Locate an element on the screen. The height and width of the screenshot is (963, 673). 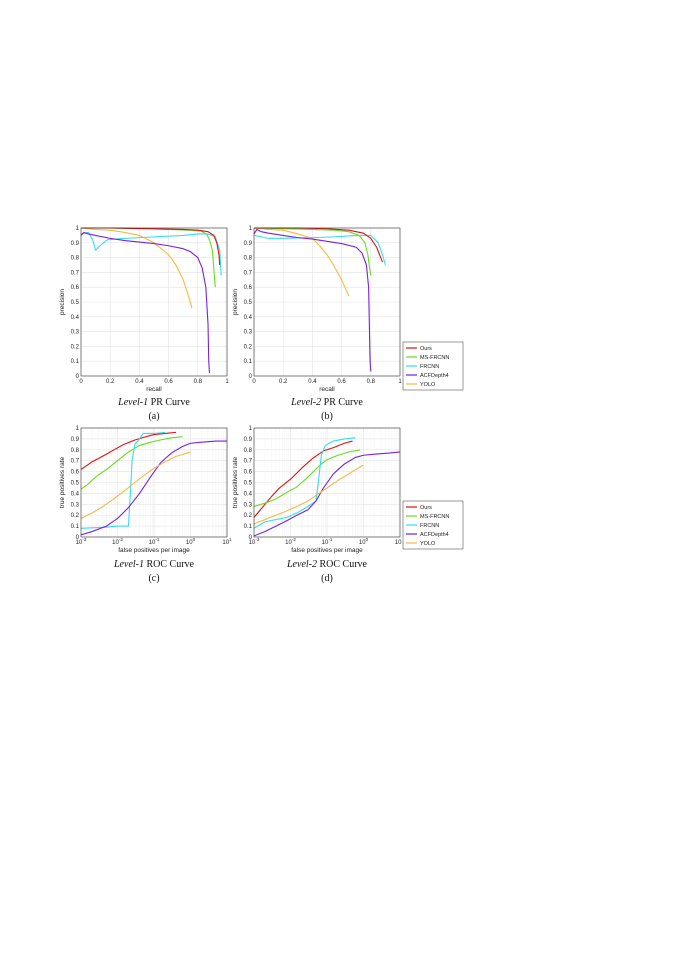
x-axis-label: false positives per image is located at coordinates (327, 550).